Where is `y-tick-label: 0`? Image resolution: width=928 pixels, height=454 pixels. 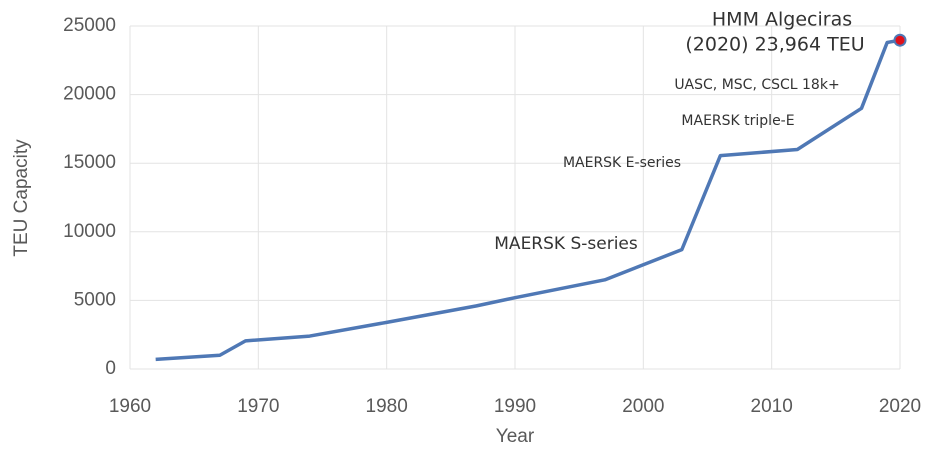 y-tick-label: 0 is located at coordinates (110, 368).